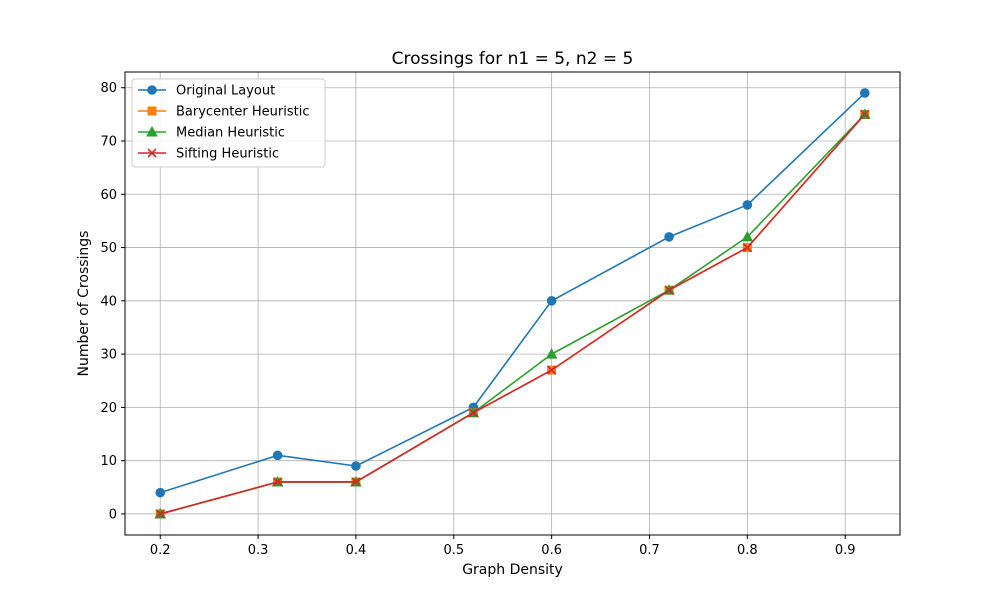 This screenshot has height=600, width=1000. What do you see at coordinates (513, 59) in the screenshot?
I see `chart-title: Crossings for n1 = 5, n2 = 5` at bounding box center [513, 59].